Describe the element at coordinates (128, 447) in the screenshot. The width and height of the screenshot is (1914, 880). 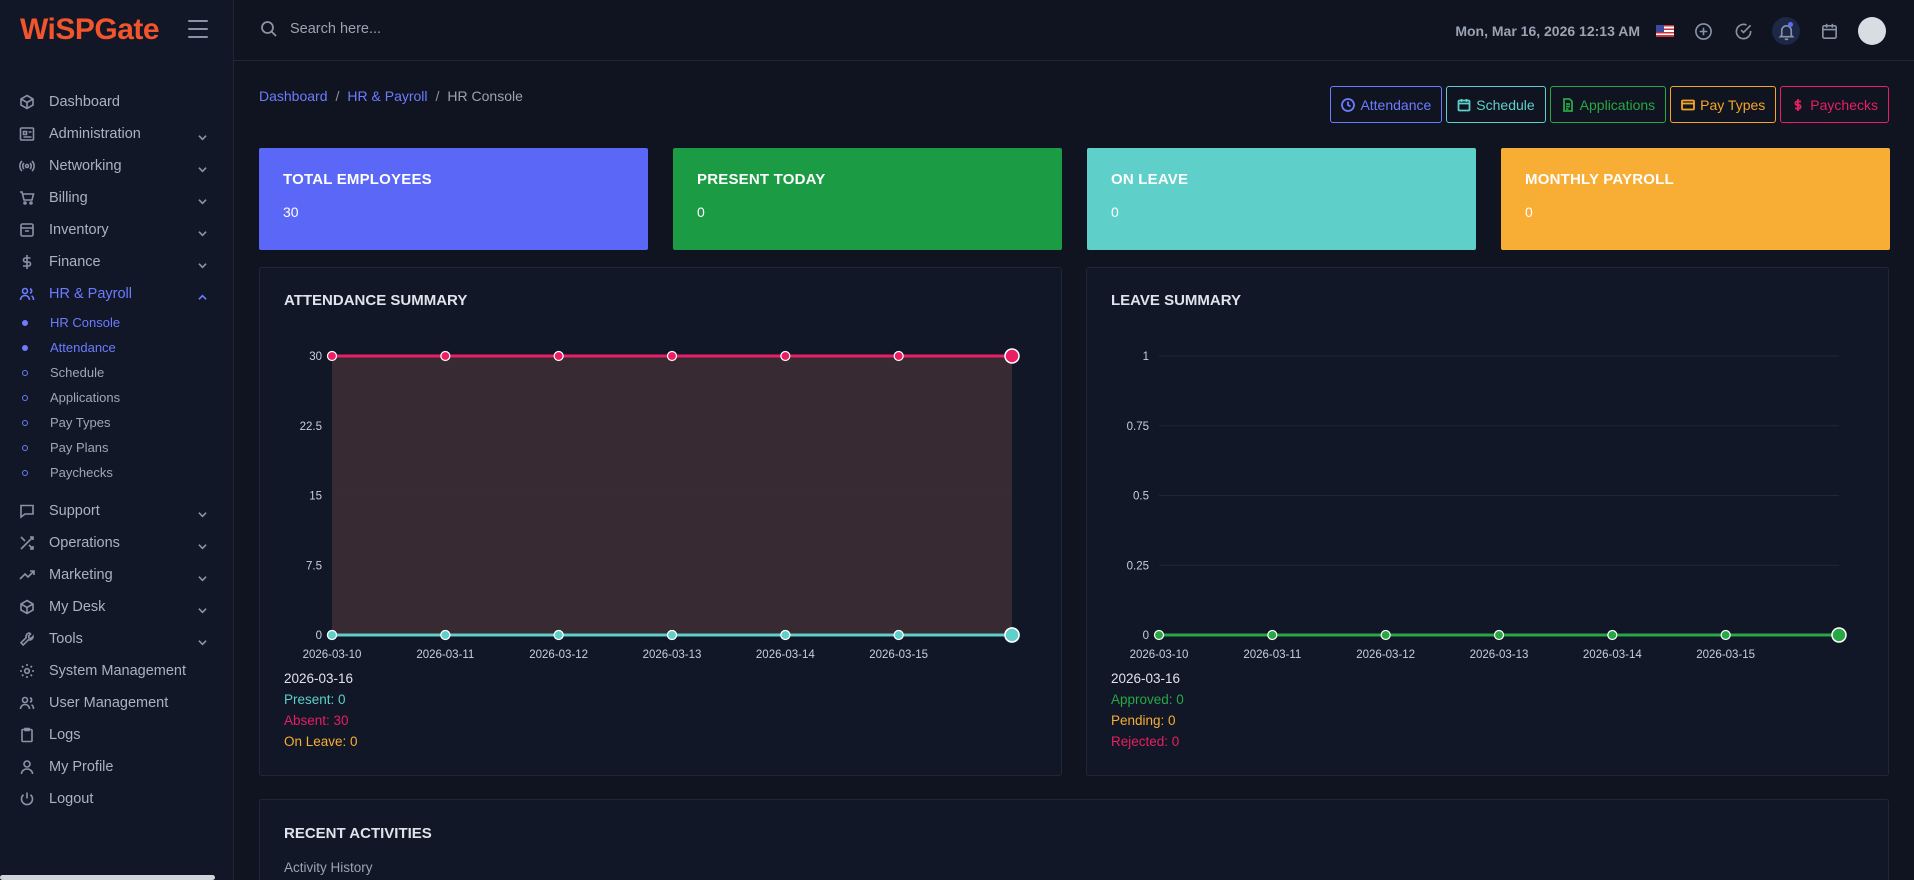
I see `sub-item-pay-plans: Pay Plans` at that location.